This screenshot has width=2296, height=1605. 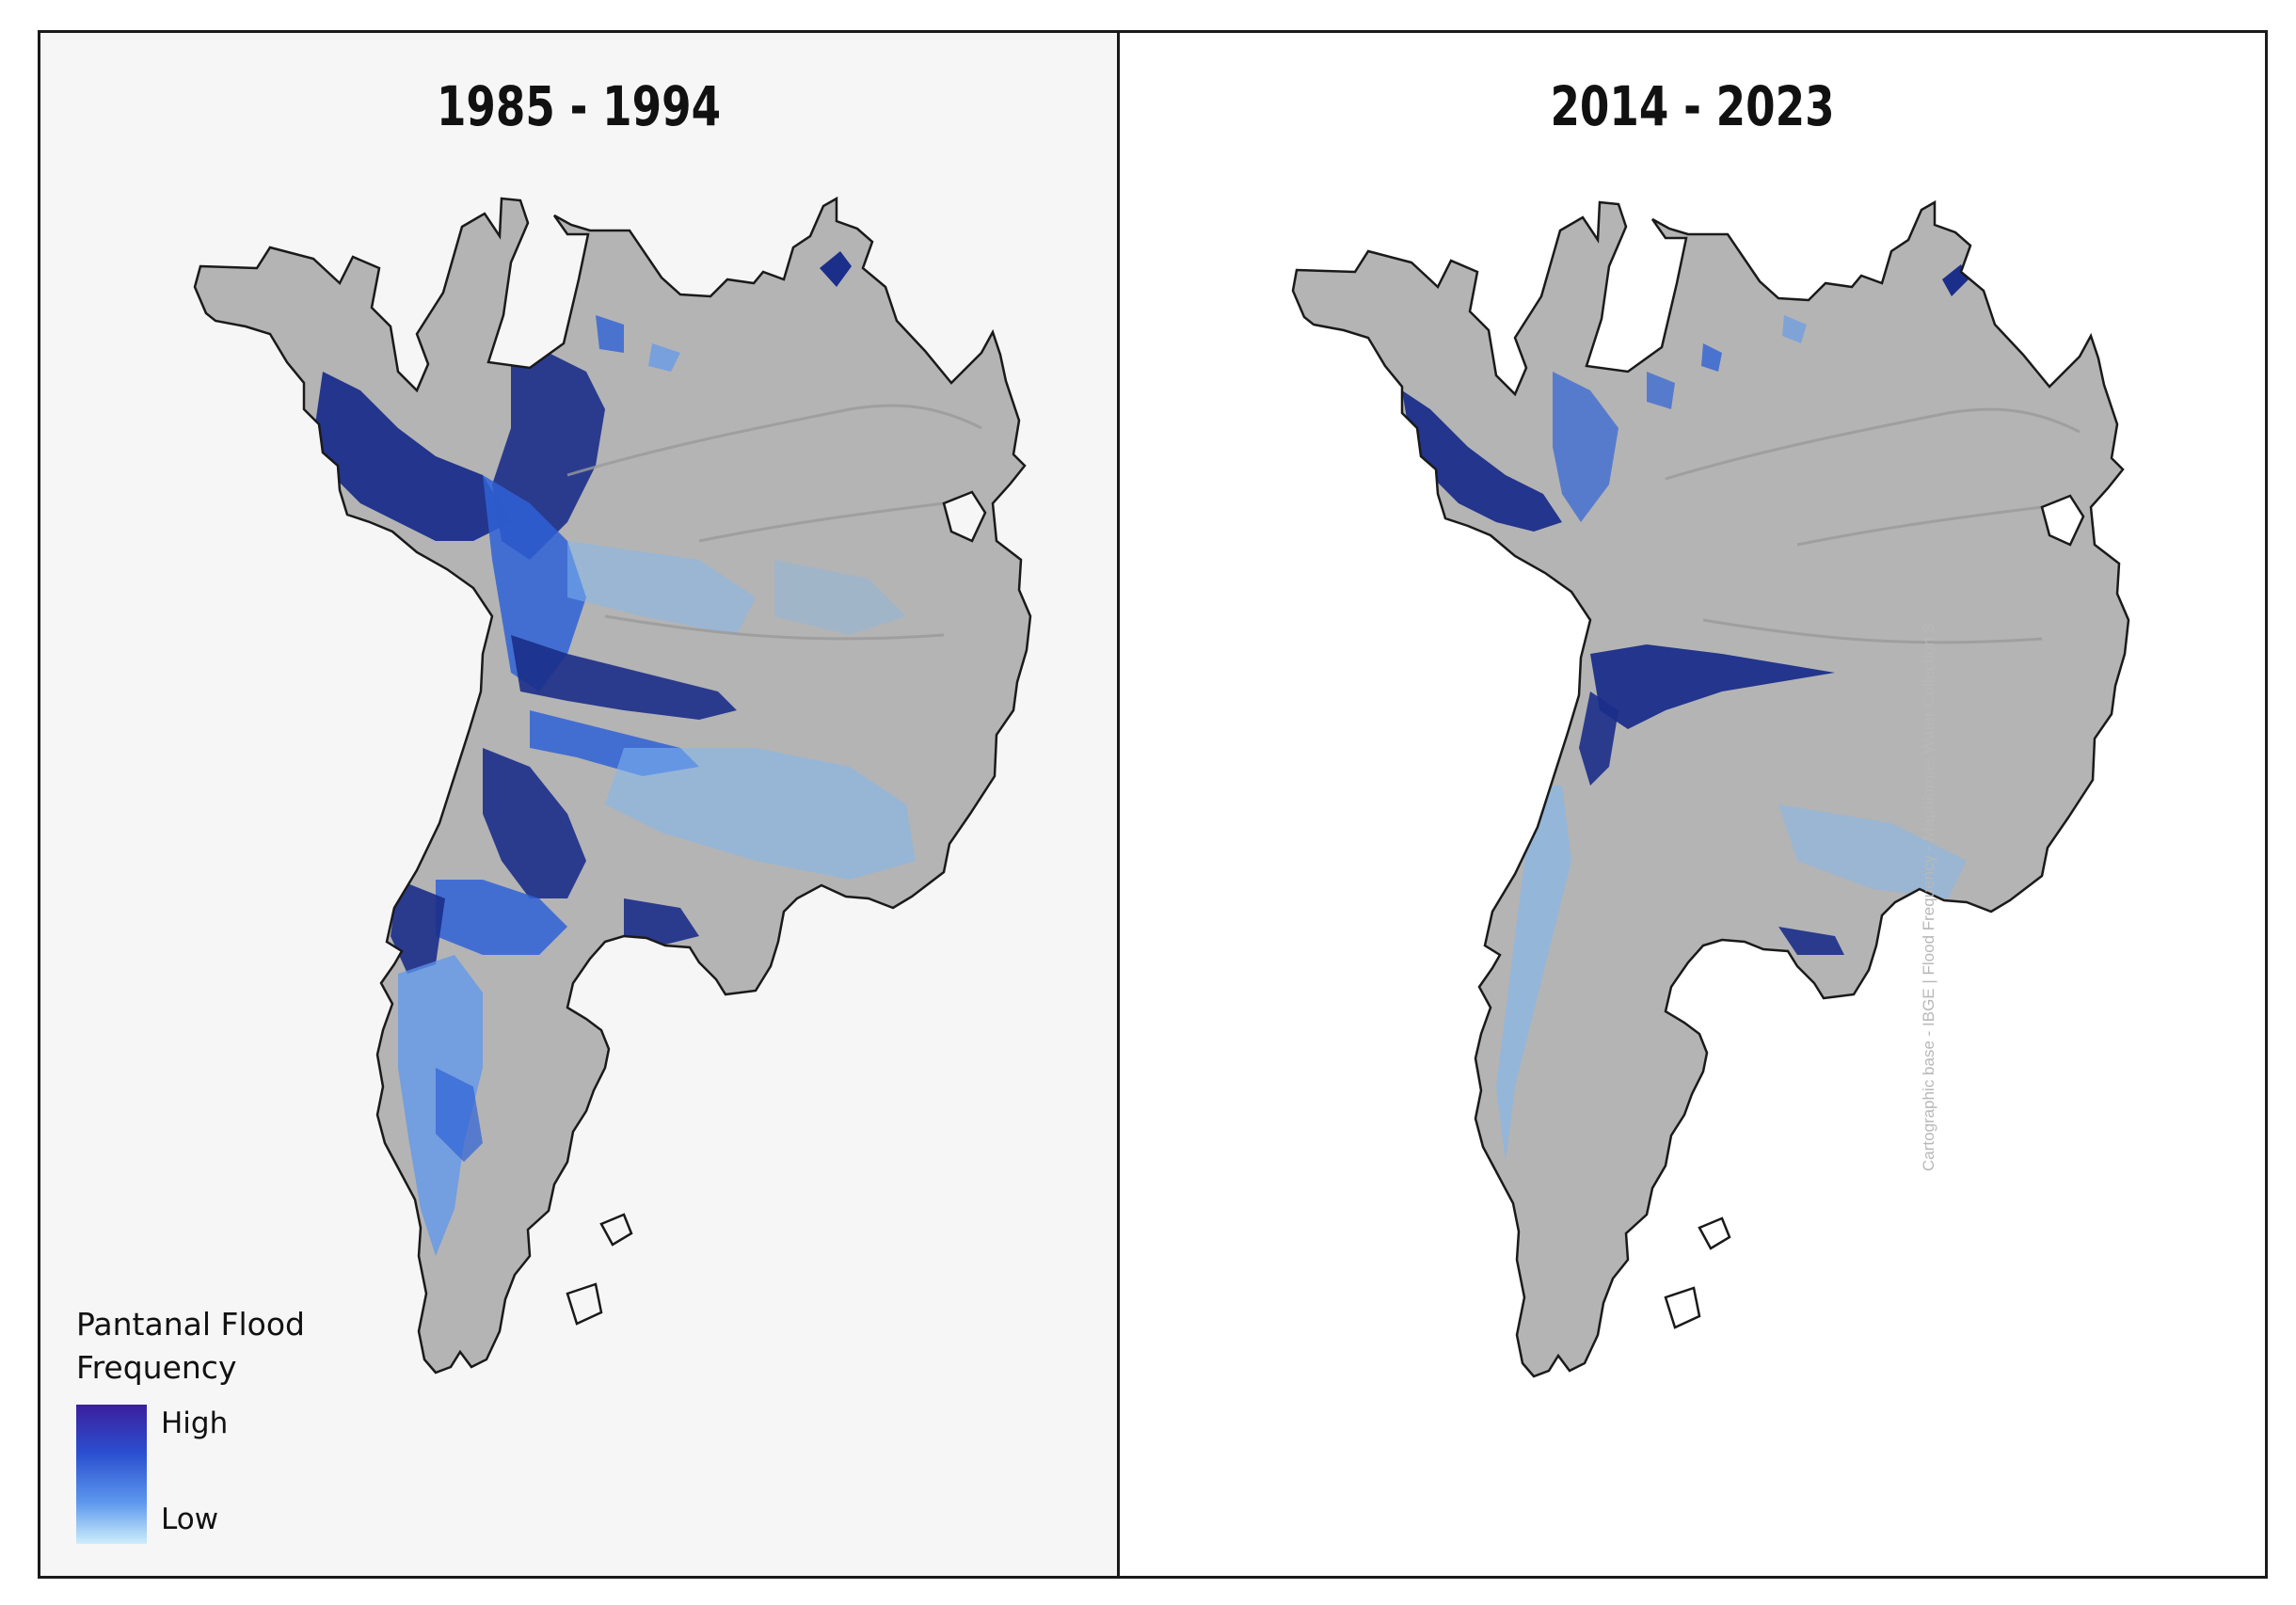 What do you see at coordinates (579, 106) in the screenshot?
I see `panel-title-left: 1985 - 1994` at bounding box center [579, 106].